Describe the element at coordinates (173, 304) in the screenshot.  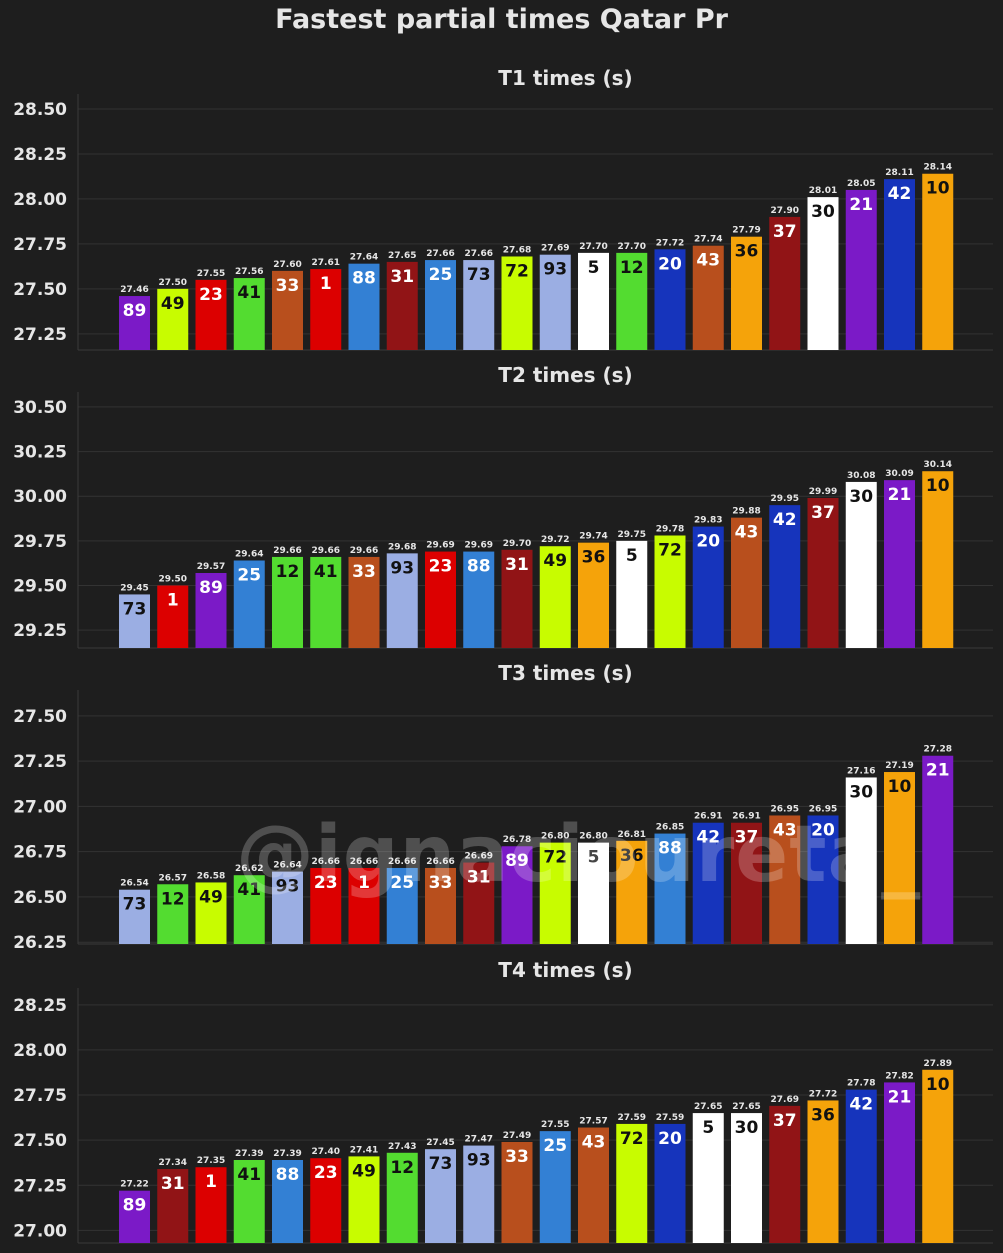
I see `bar-driver-number: 49` at that location.